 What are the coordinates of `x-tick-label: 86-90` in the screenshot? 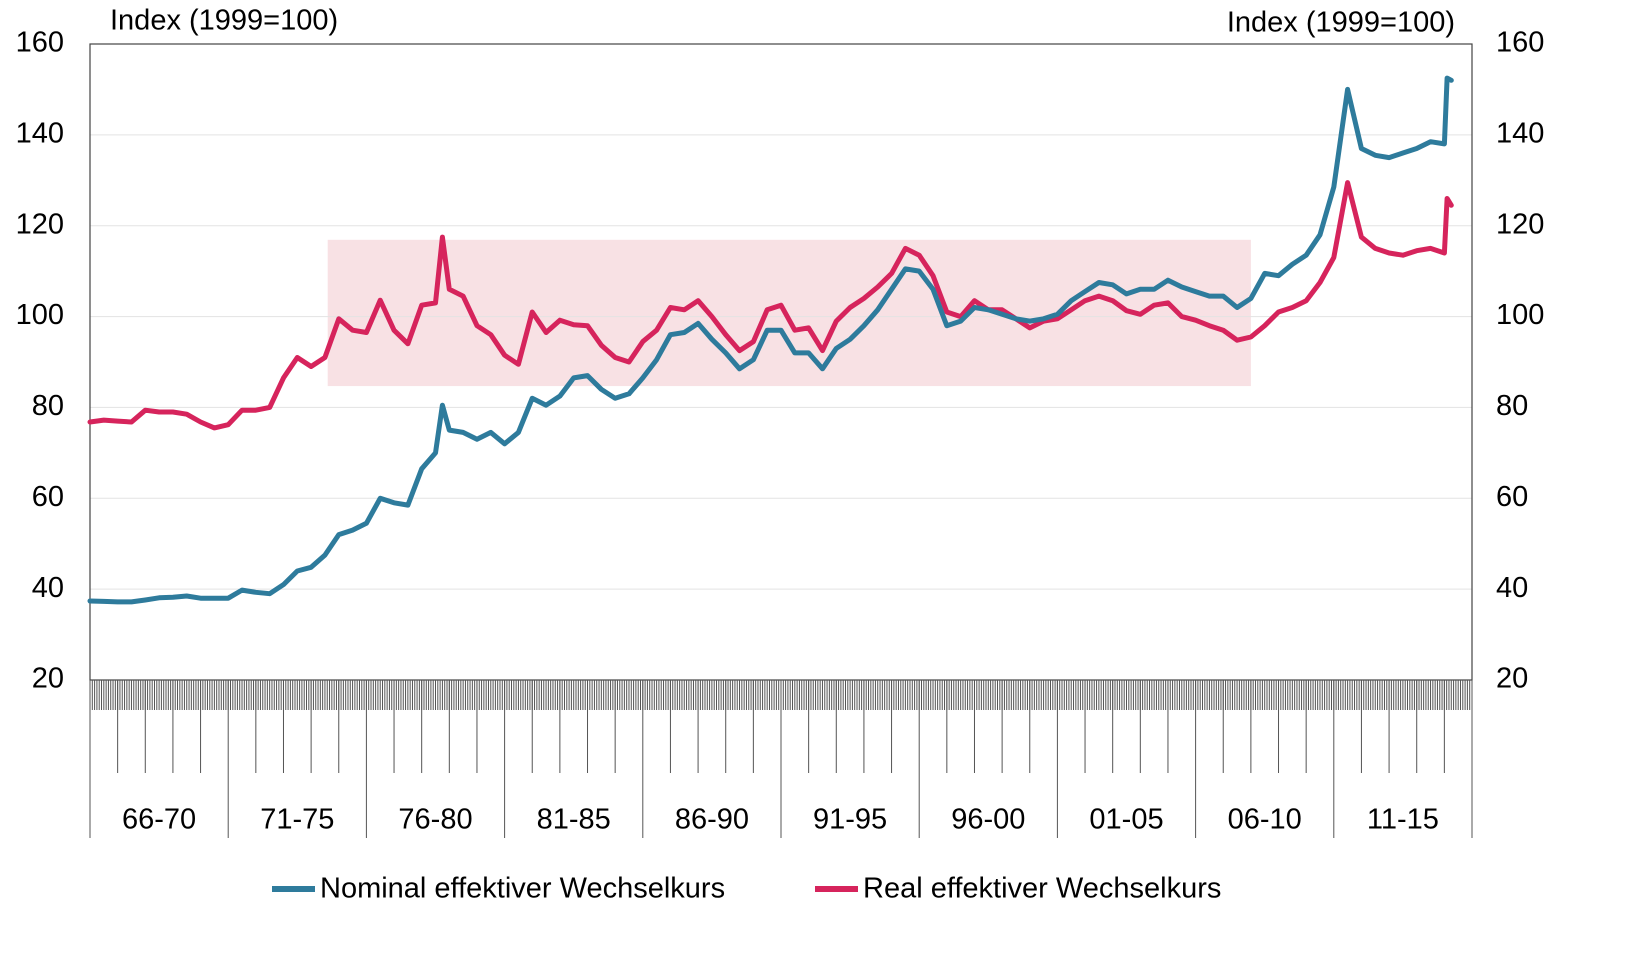 It's located at (712, 820).